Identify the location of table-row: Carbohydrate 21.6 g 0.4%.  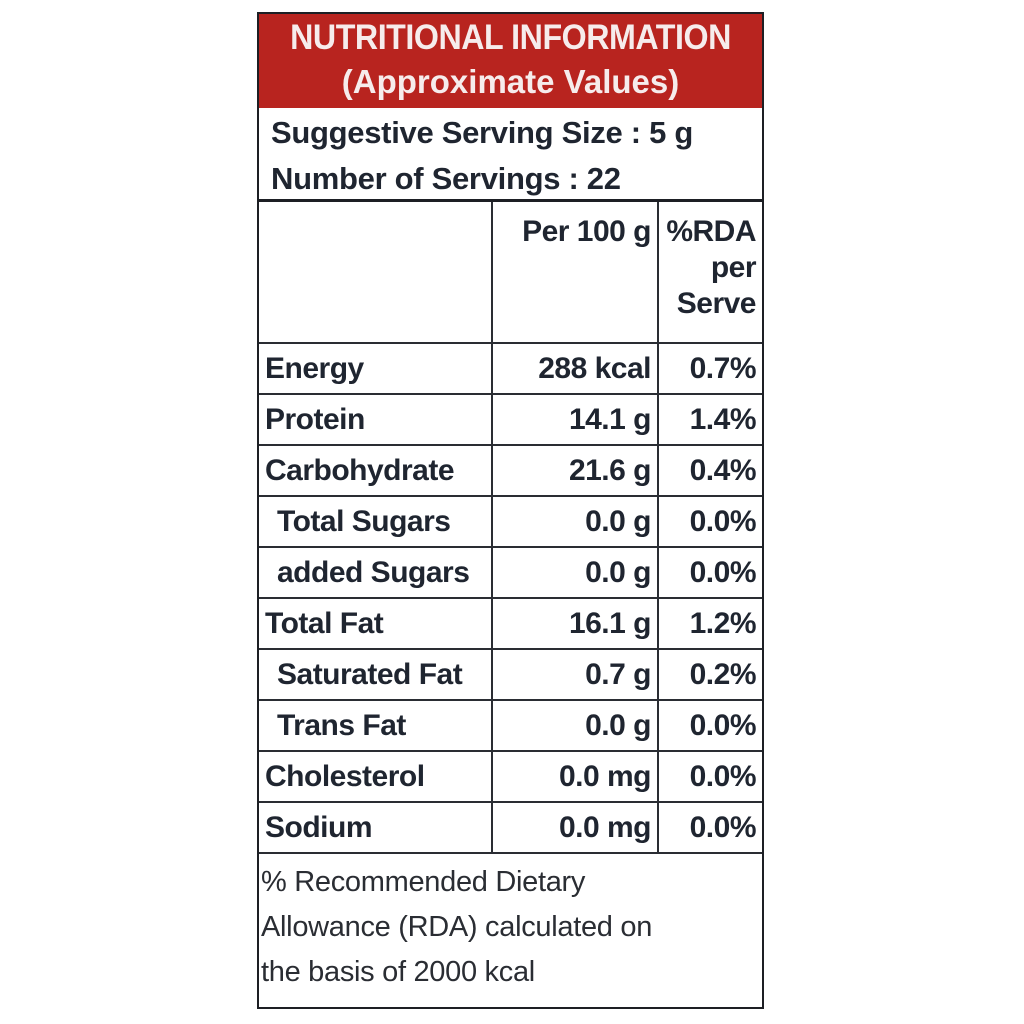
(510, 470).